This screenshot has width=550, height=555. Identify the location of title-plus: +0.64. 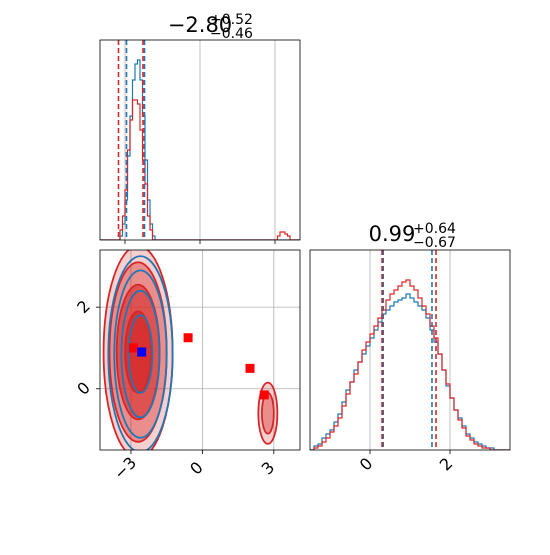
(434, 229).